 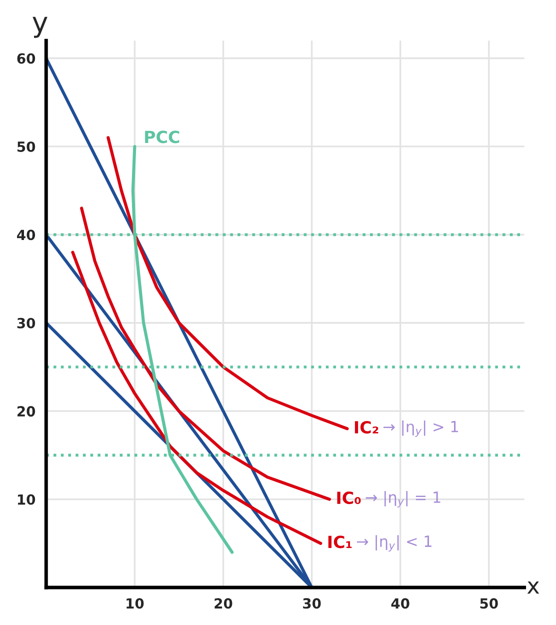 I want to click on y-tick-label: 30, so click(x=26, y=323).